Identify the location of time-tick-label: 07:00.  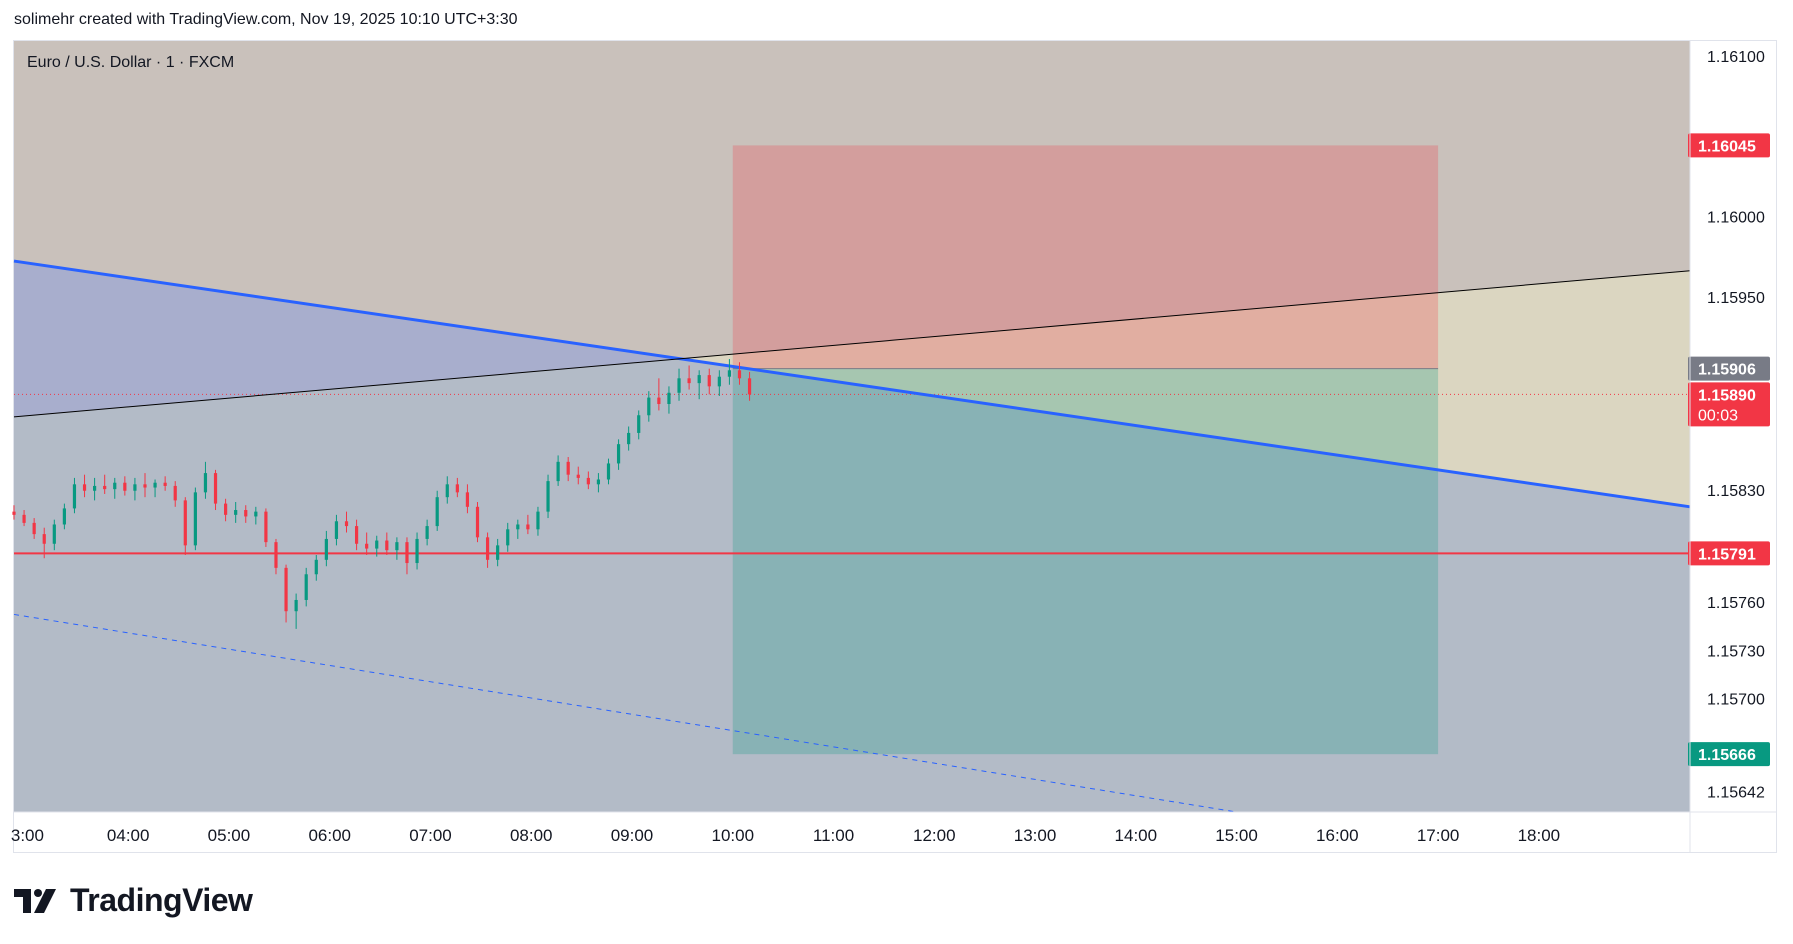
(430, 835).